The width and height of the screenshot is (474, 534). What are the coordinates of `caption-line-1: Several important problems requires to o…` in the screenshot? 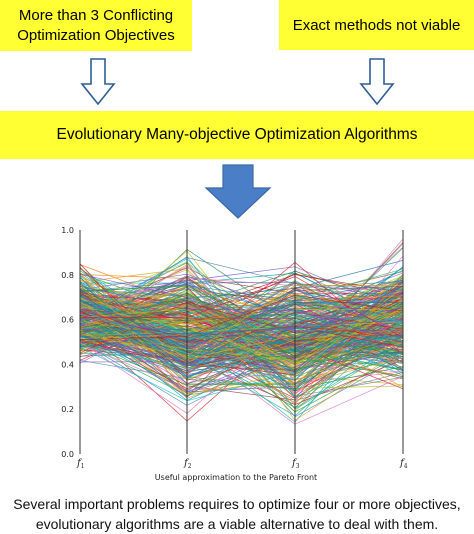 It's located at (237, 504).